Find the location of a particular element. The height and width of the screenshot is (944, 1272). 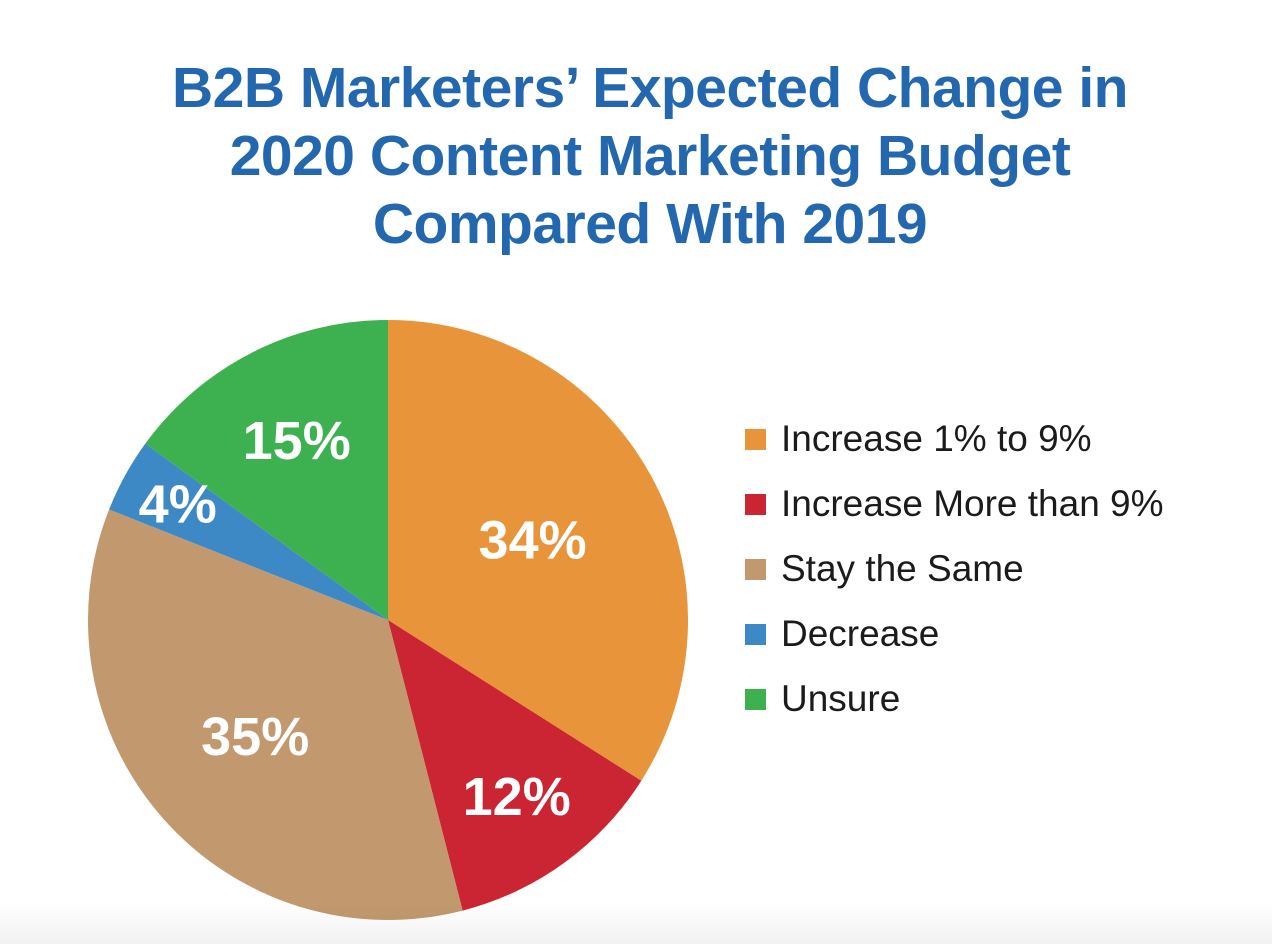

legend-item-1: Increase More than 9% is located at coordinates (954, 504).